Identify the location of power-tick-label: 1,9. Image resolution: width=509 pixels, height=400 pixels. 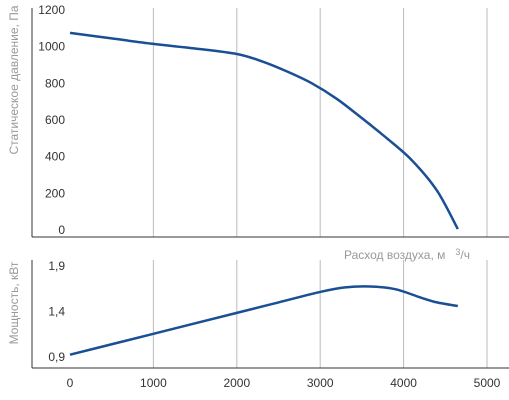
(56, 266).